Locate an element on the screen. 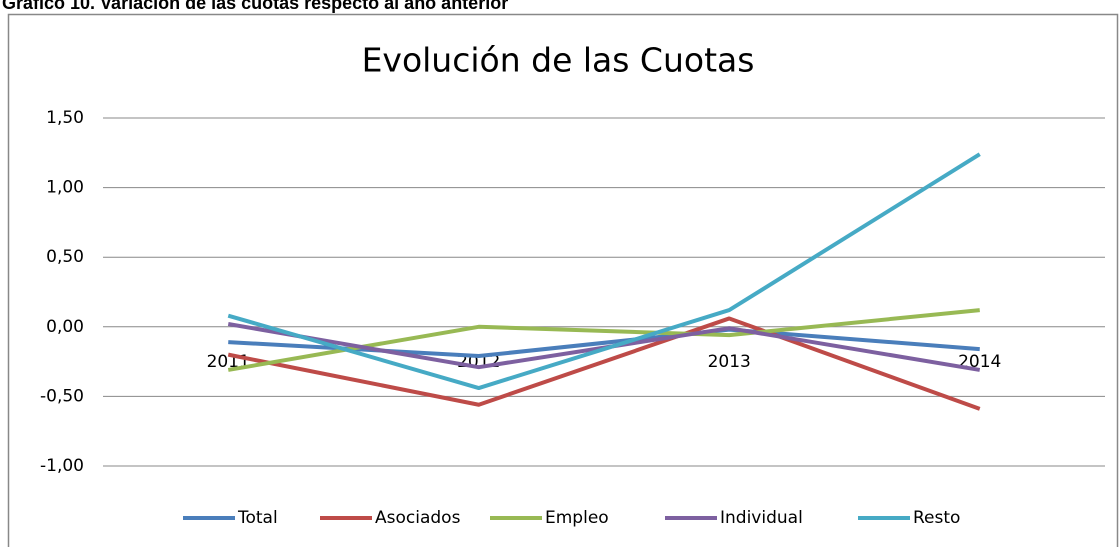 The width and height of the screenshot is (1119, 547). y-tick-label: -0,50 is located at coordinates (62, 396).